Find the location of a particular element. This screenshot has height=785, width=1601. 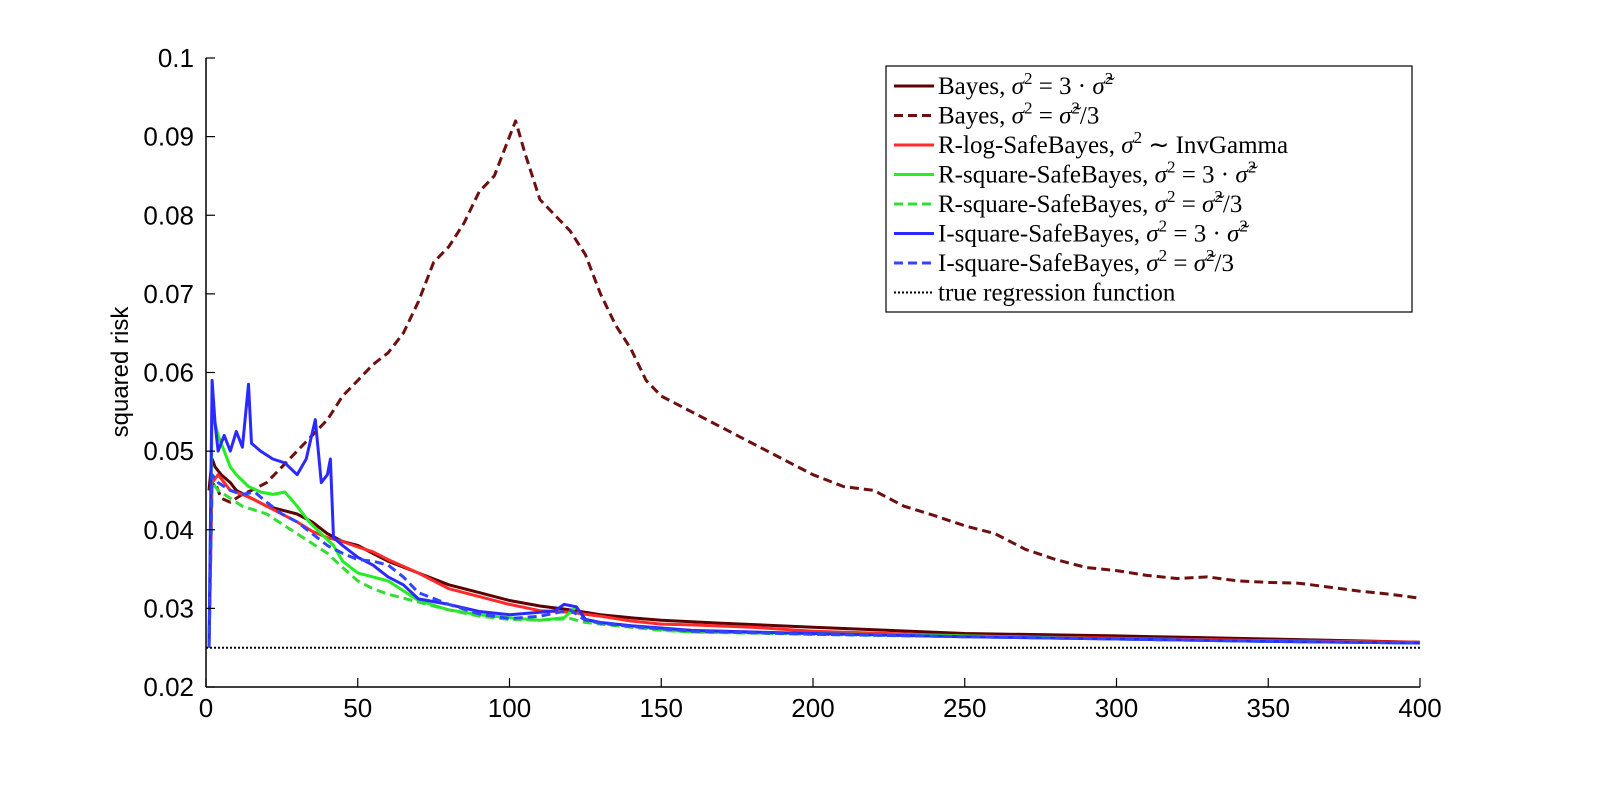

y-tick-label: 0.04 is located at coordinates (168, 530).